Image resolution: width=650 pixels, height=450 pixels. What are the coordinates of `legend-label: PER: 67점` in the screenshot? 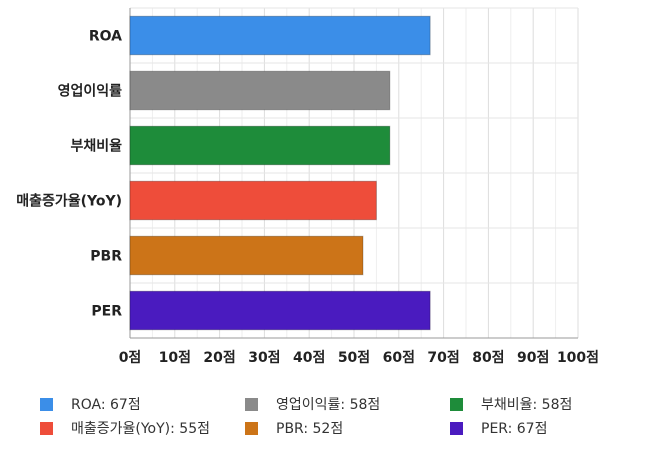 It's located at (514, 429).